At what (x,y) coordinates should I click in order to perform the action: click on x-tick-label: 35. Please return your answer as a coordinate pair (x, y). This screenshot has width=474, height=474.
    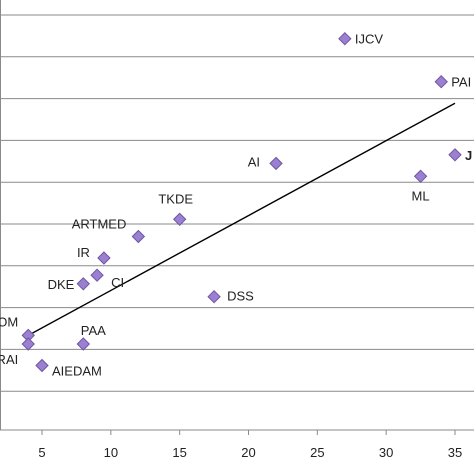
    Looking at the image, I should click on (455, 452).